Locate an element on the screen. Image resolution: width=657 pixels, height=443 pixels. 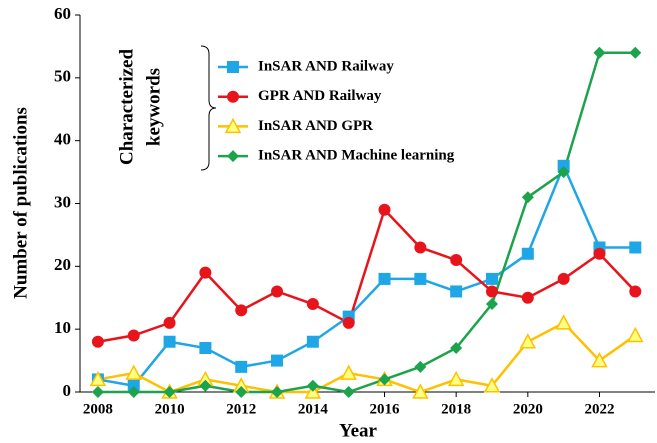
x-axis-title: Year is located at coordinates (358, 430).